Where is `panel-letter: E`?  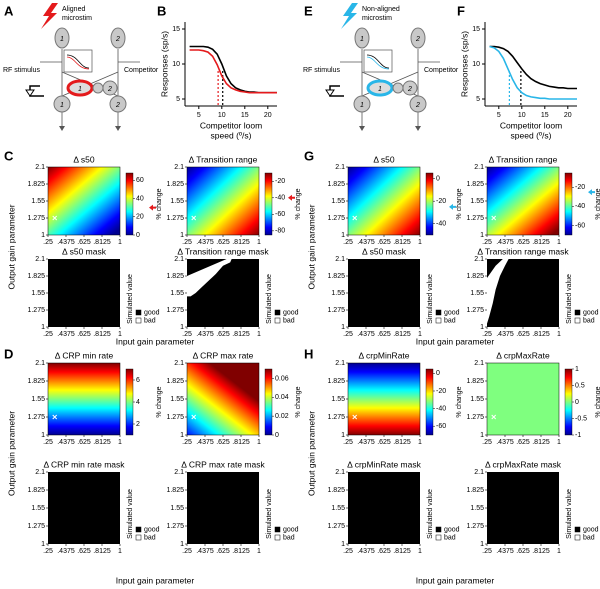 panel-letter: E is located at coordinates (308, 10).